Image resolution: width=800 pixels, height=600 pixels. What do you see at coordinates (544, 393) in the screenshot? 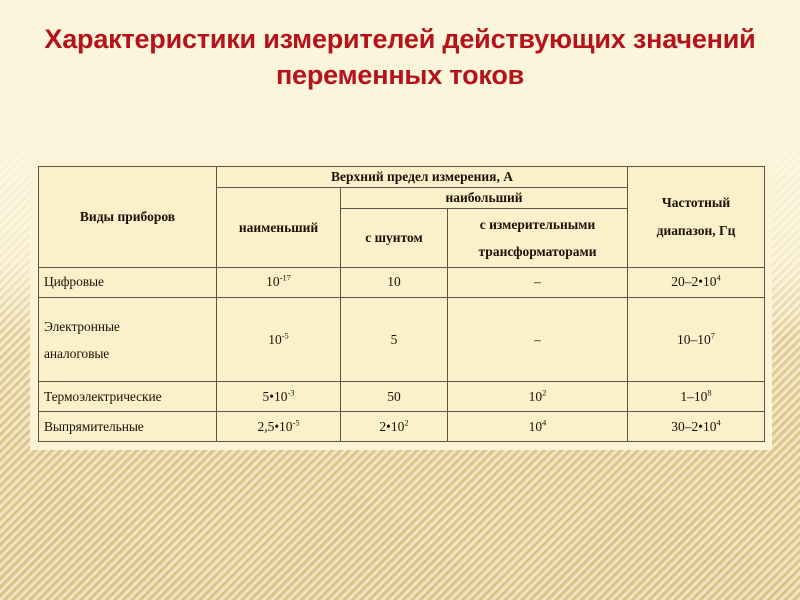
I see `cell-with-transformers-exponent: 2` at bounding box center [544, 393].